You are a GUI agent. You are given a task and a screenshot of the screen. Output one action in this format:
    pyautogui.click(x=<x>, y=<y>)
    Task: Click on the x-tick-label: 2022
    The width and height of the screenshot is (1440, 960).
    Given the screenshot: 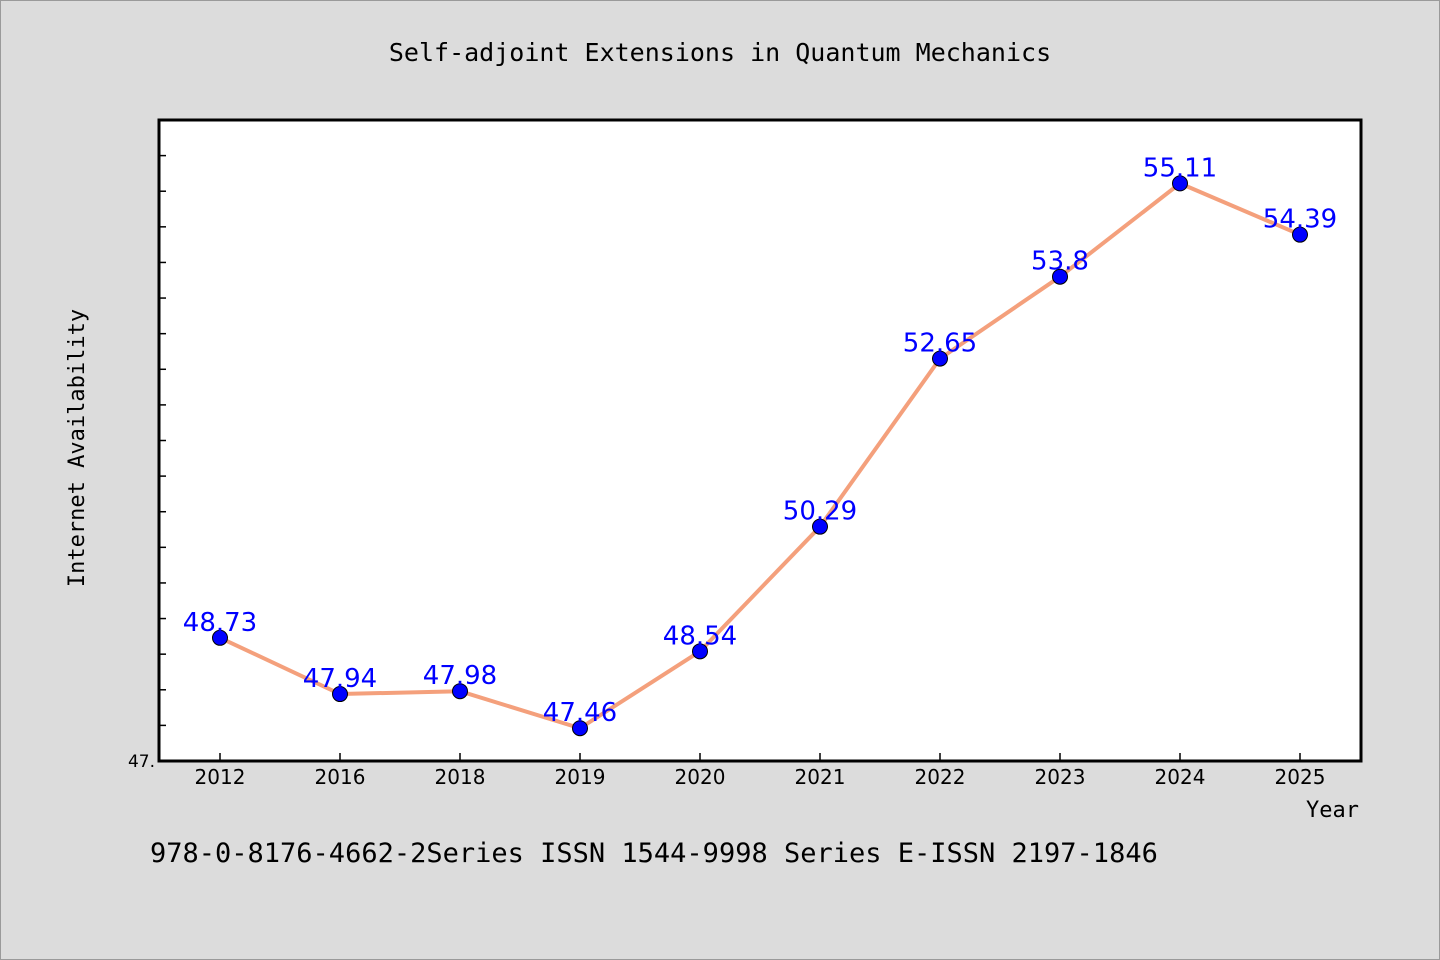 What is the action you would take?
    pyautogui.click(x=940, y=777)
    